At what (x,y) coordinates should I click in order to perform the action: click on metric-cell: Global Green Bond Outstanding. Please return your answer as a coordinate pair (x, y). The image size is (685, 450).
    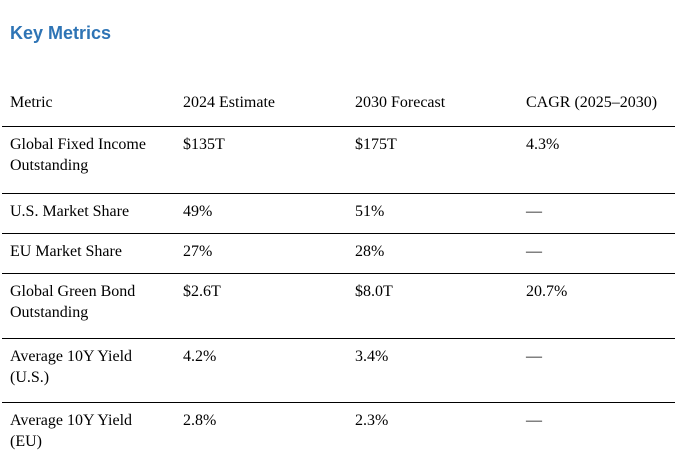
    Looking at the image, I should click on (73, 301).